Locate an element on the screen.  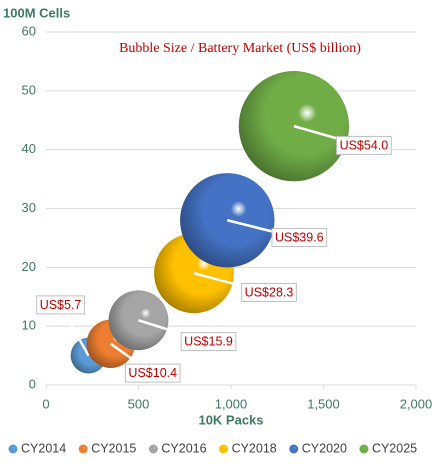
legend-label: CY2014 is located at coordinates (43, 448).